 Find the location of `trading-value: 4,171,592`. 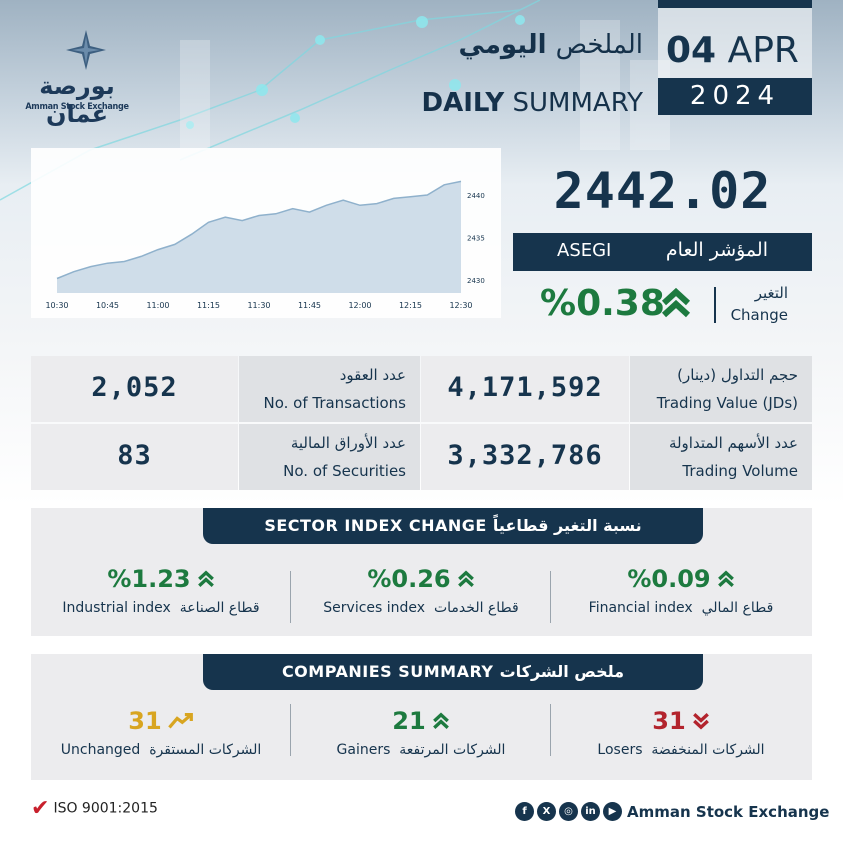

trading-value: 4,171,592 is located at coordinates (525, 387).